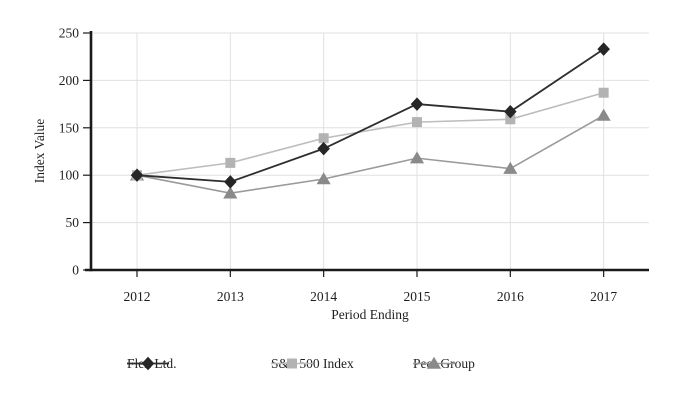 Image resolution: width=682 pixels, height=400 pixels. Describe the element at coordinates (75, 270) in the screenshot. I see `y-tick-label: 0` at that location.